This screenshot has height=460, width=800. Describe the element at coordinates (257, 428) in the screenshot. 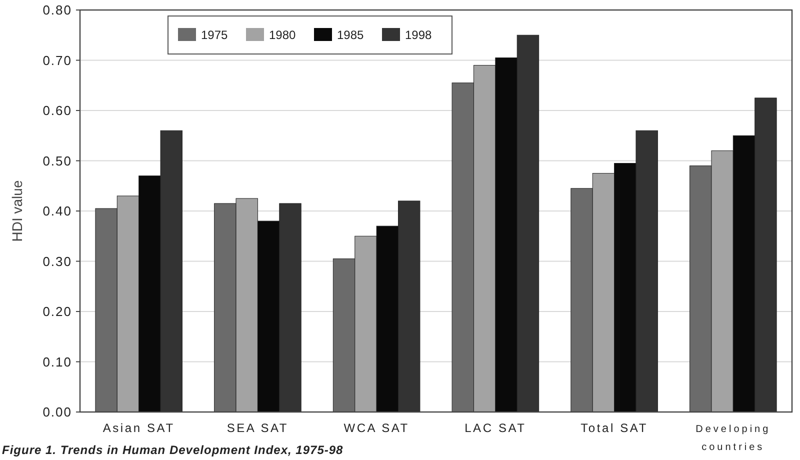

I see `x-tick-label: SEA SAT` at that location.